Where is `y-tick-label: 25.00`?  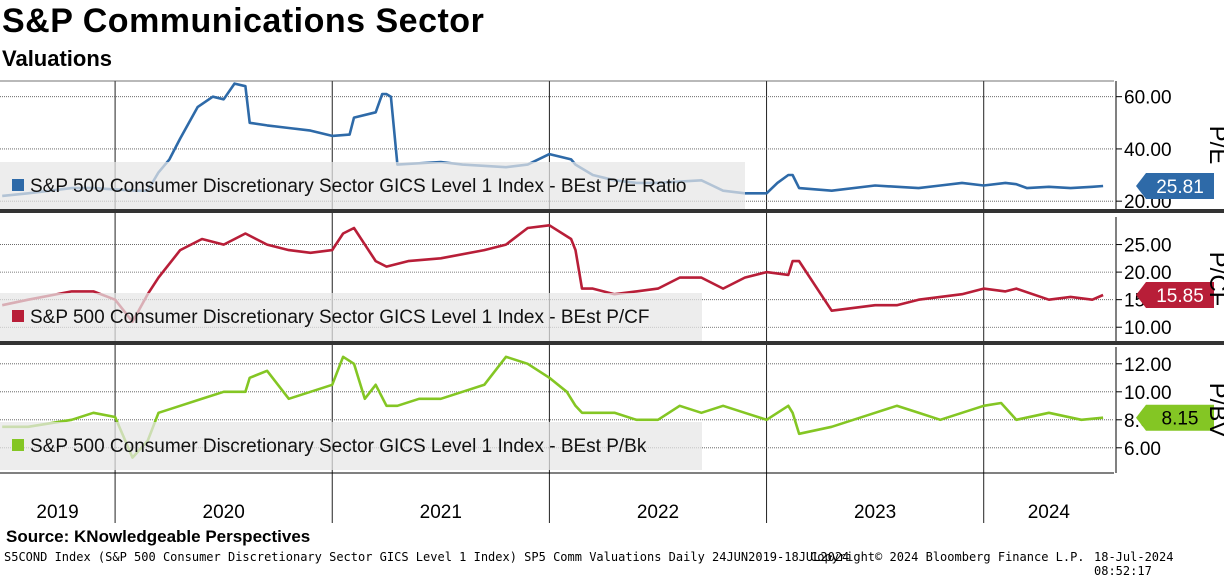 y-tick-label: 25.00 is located at coordinates (1148, 246).